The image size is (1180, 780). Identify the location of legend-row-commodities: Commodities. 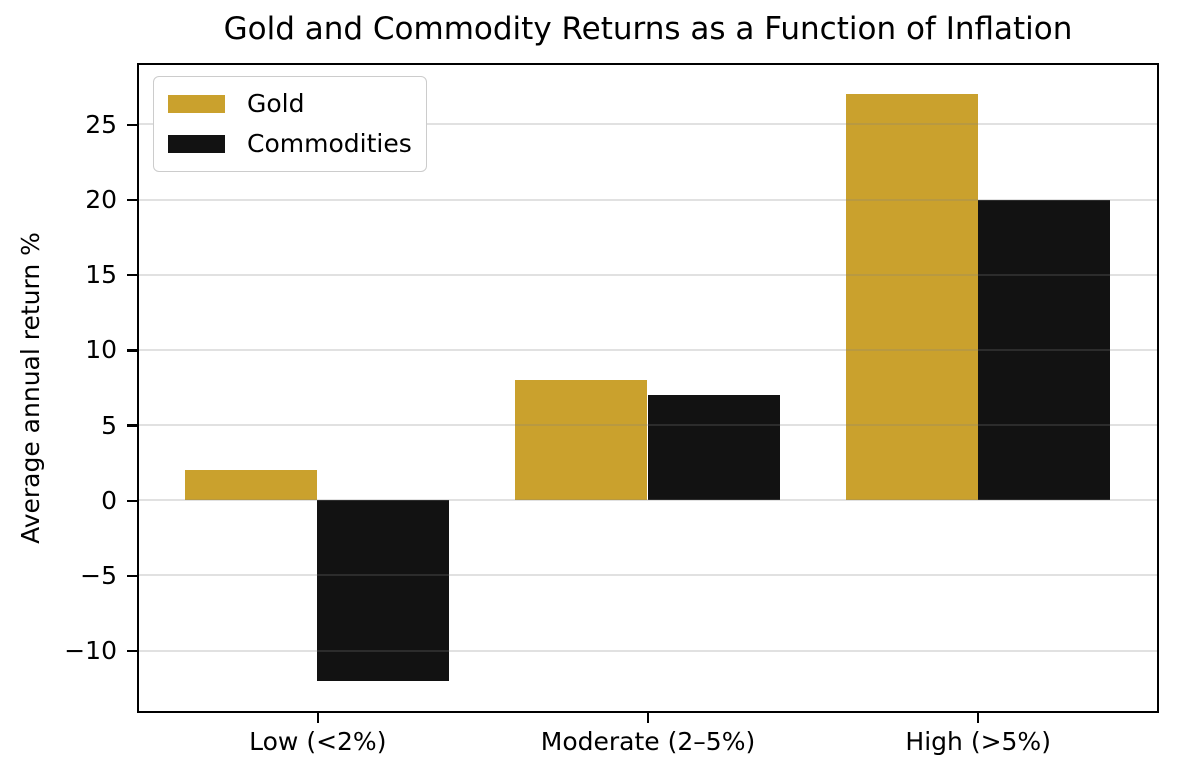
(290, 143).